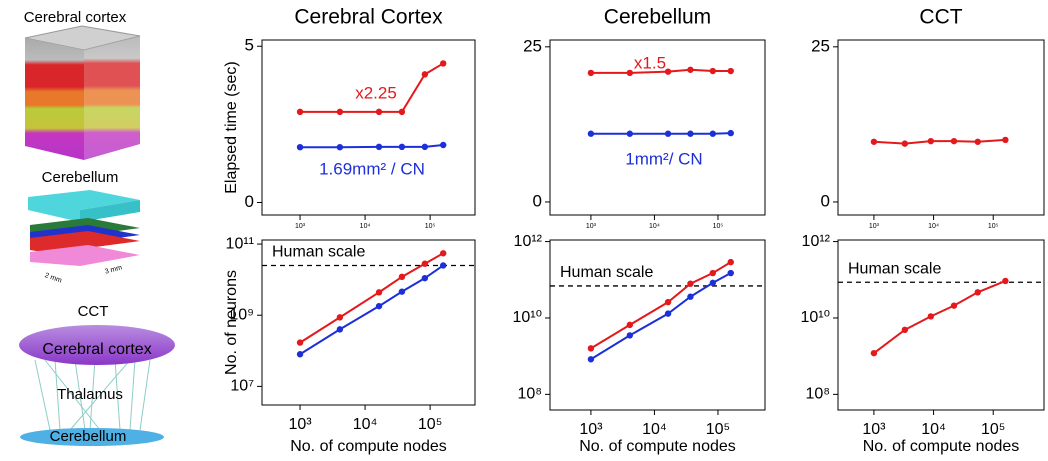 This screenshot has height=461, width=1048. Describe the element at coordinates (663, 158) in the screenshot. I see `annotation: 1mm²/ CN` at that location.